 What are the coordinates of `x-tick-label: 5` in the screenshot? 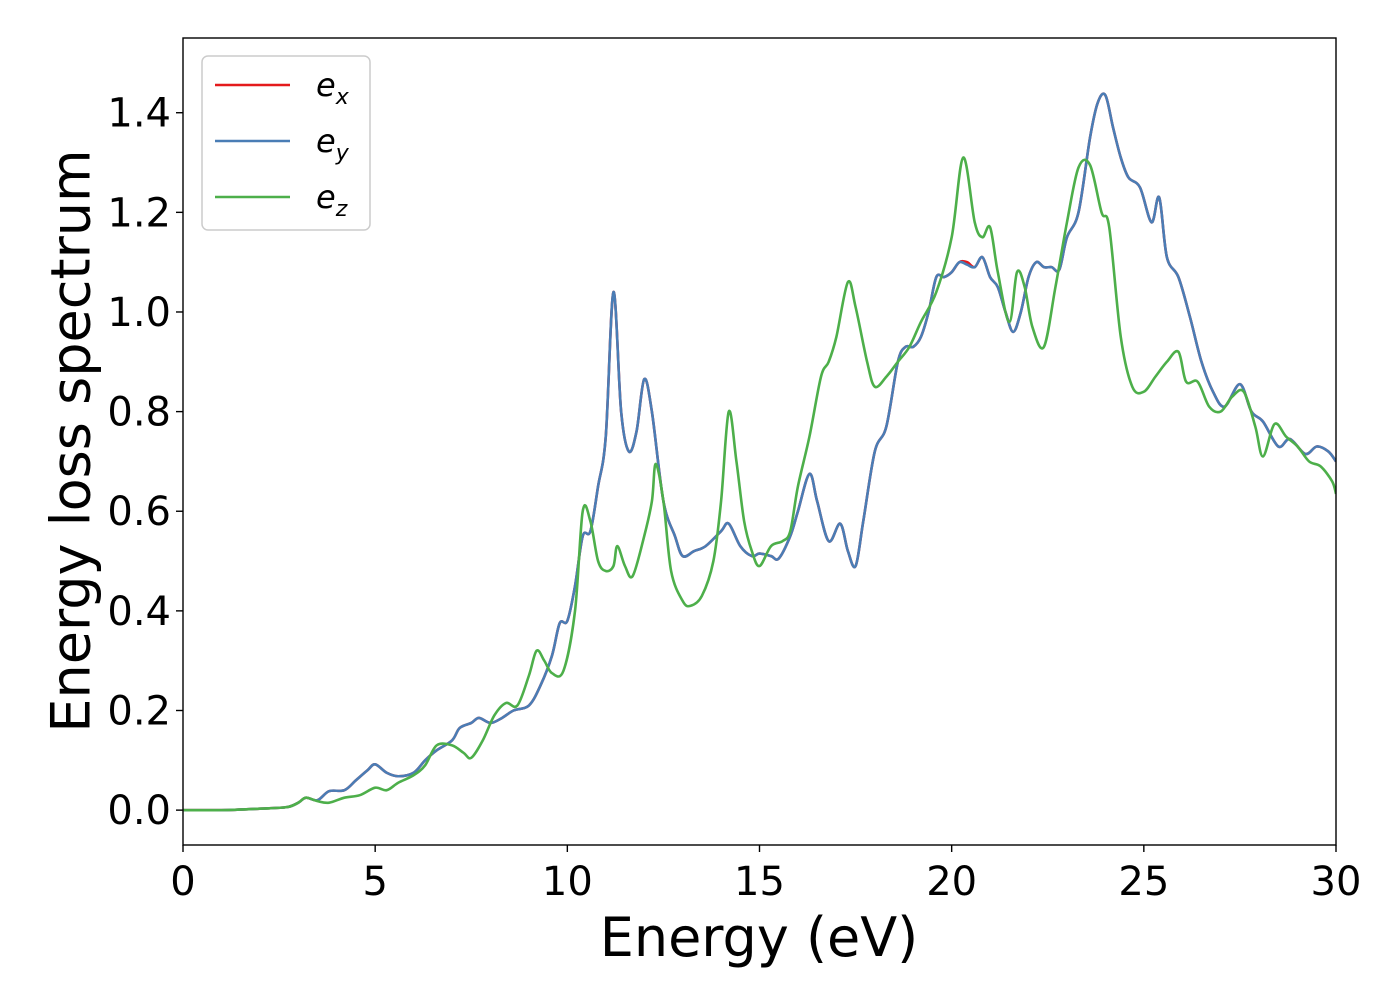 It's located at (374, 882).